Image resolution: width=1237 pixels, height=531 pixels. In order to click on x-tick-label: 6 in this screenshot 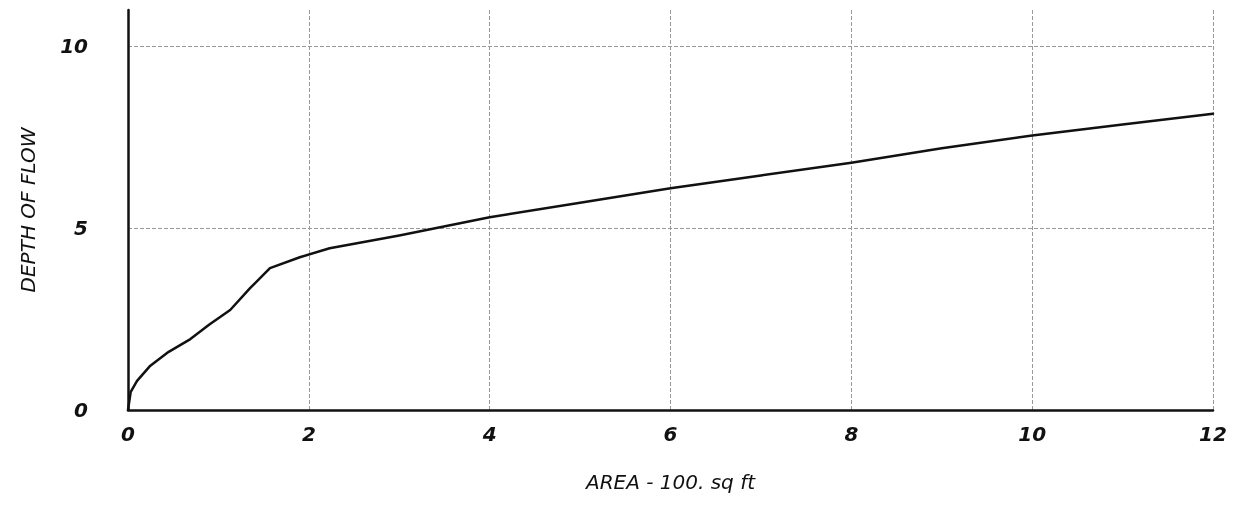, I will do `click(670, 434)`.